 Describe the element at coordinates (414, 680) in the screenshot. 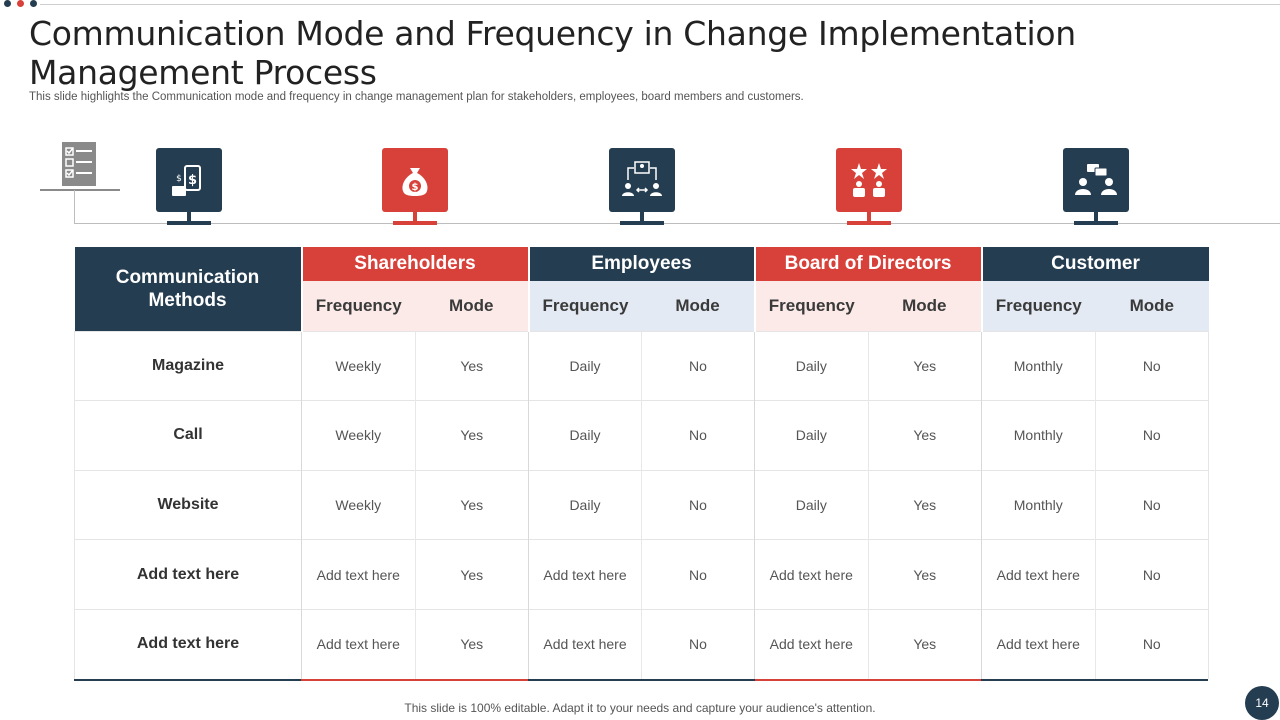

I see `bottom-rule-shareholders` at that location.